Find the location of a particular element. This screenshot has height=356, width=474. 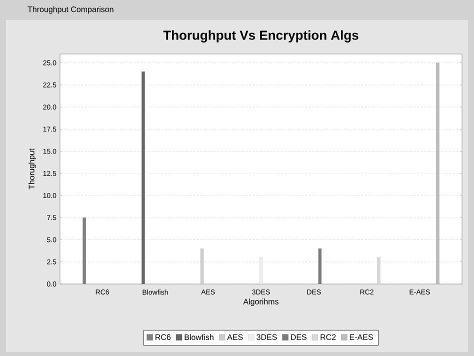

x-axis-title: Algorihms is located at coordinates (260, 302).